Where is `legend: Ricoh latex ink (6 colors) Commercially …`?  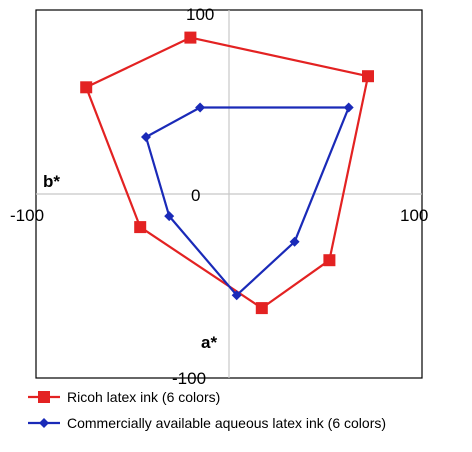
legend: Ricoh latex ink (6 colors) Commercially … is located at coordinates (207, 410).